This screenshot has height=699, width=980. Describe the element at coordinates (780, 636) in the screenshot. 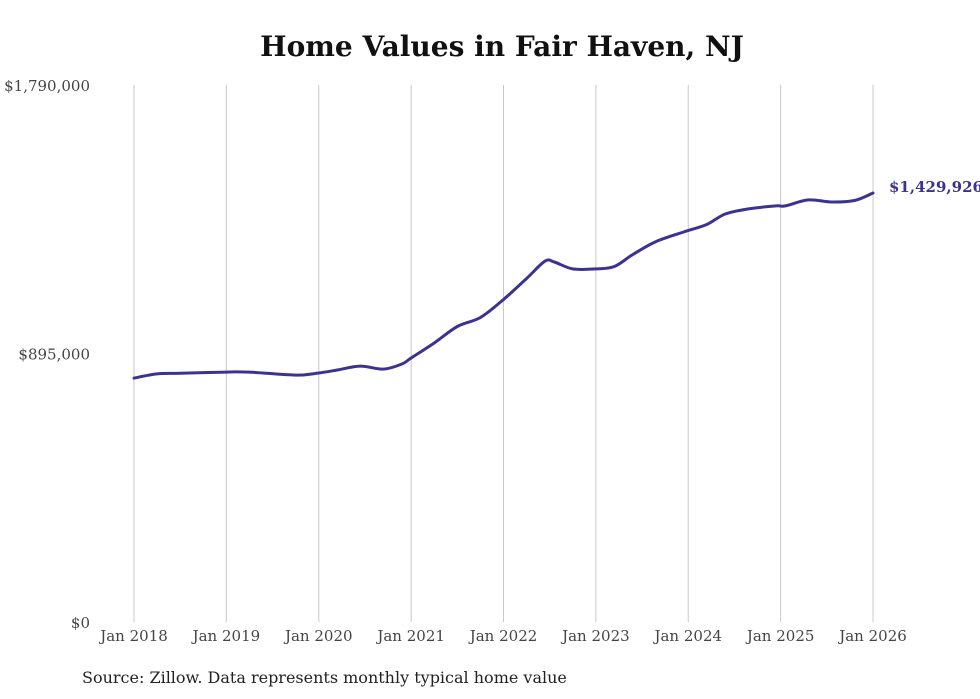

I see `x-tick-label: Jan 2025` at that location.